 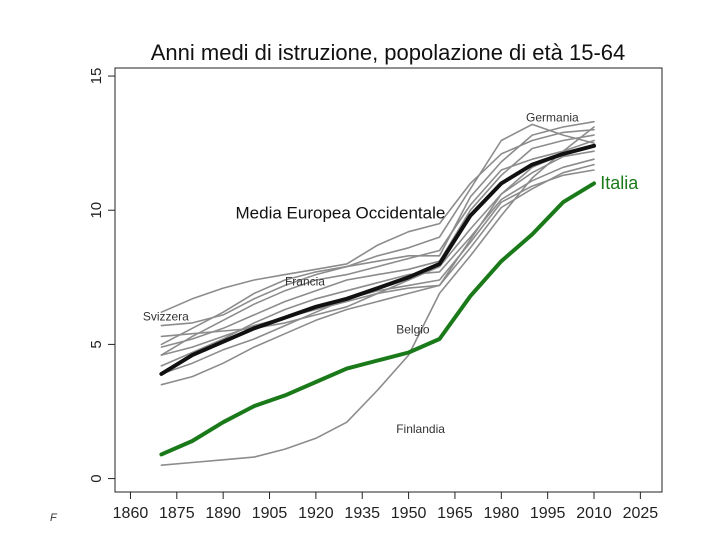 I want to click on y-tick-label-15: 15, so click(x=96, y=76).